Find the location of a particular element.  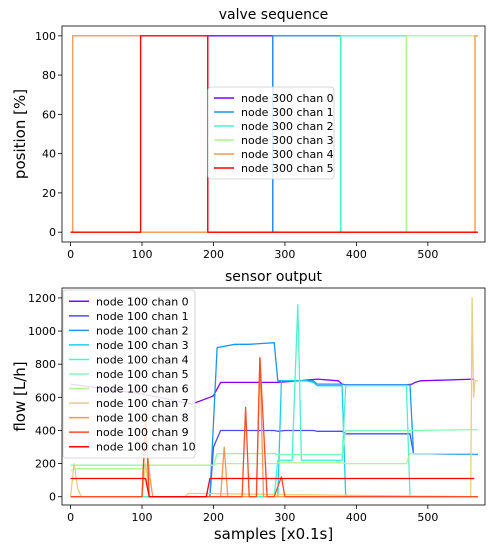

y-tick-label: 100 is located at coordinates (45, 36).